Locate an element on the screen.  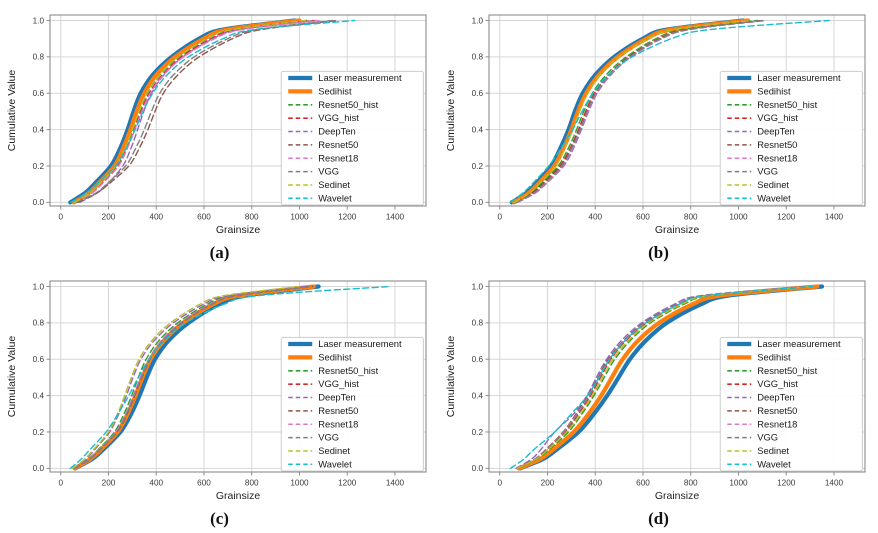
series-resnet50 is located at coordinates (207, 111).